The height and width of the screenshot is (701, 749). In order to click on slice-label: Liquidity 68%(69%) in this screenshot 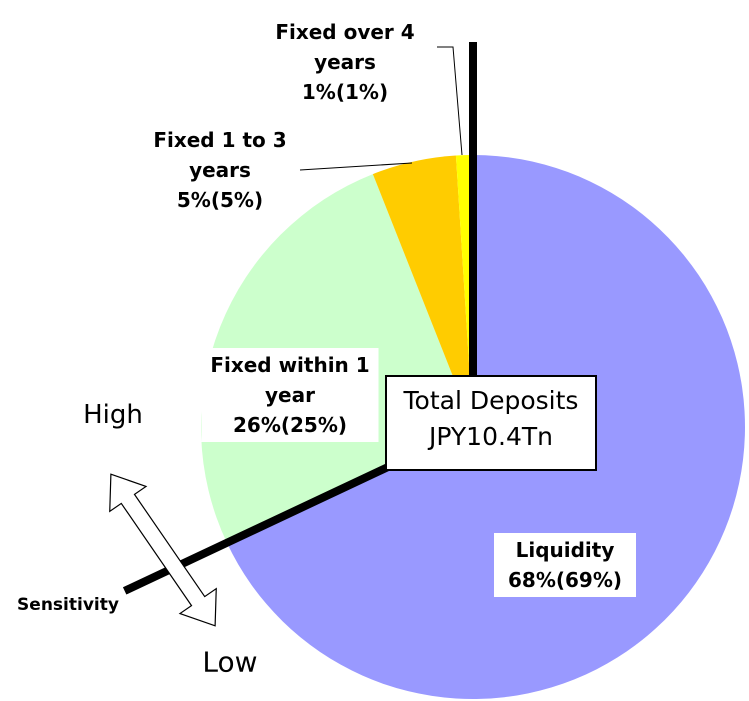, I will do `click(565, 565)`.